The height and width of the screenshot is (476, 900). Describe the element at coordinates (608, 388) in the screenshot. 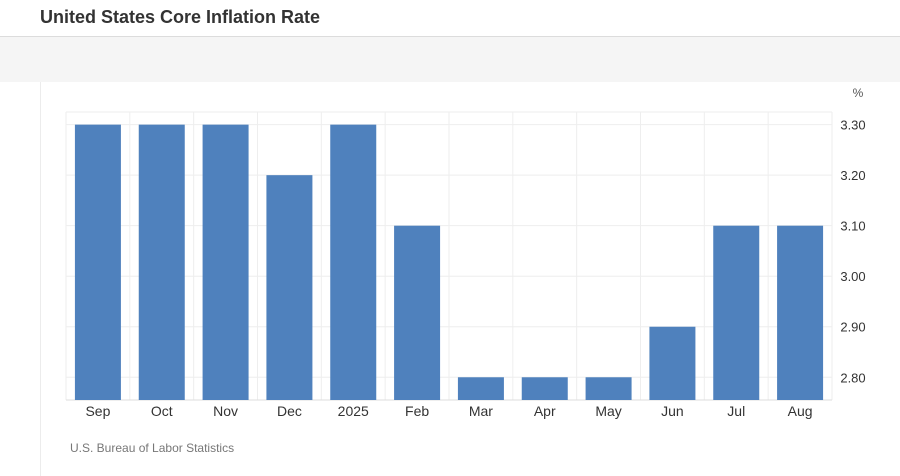

I see `bar-may` at that location.